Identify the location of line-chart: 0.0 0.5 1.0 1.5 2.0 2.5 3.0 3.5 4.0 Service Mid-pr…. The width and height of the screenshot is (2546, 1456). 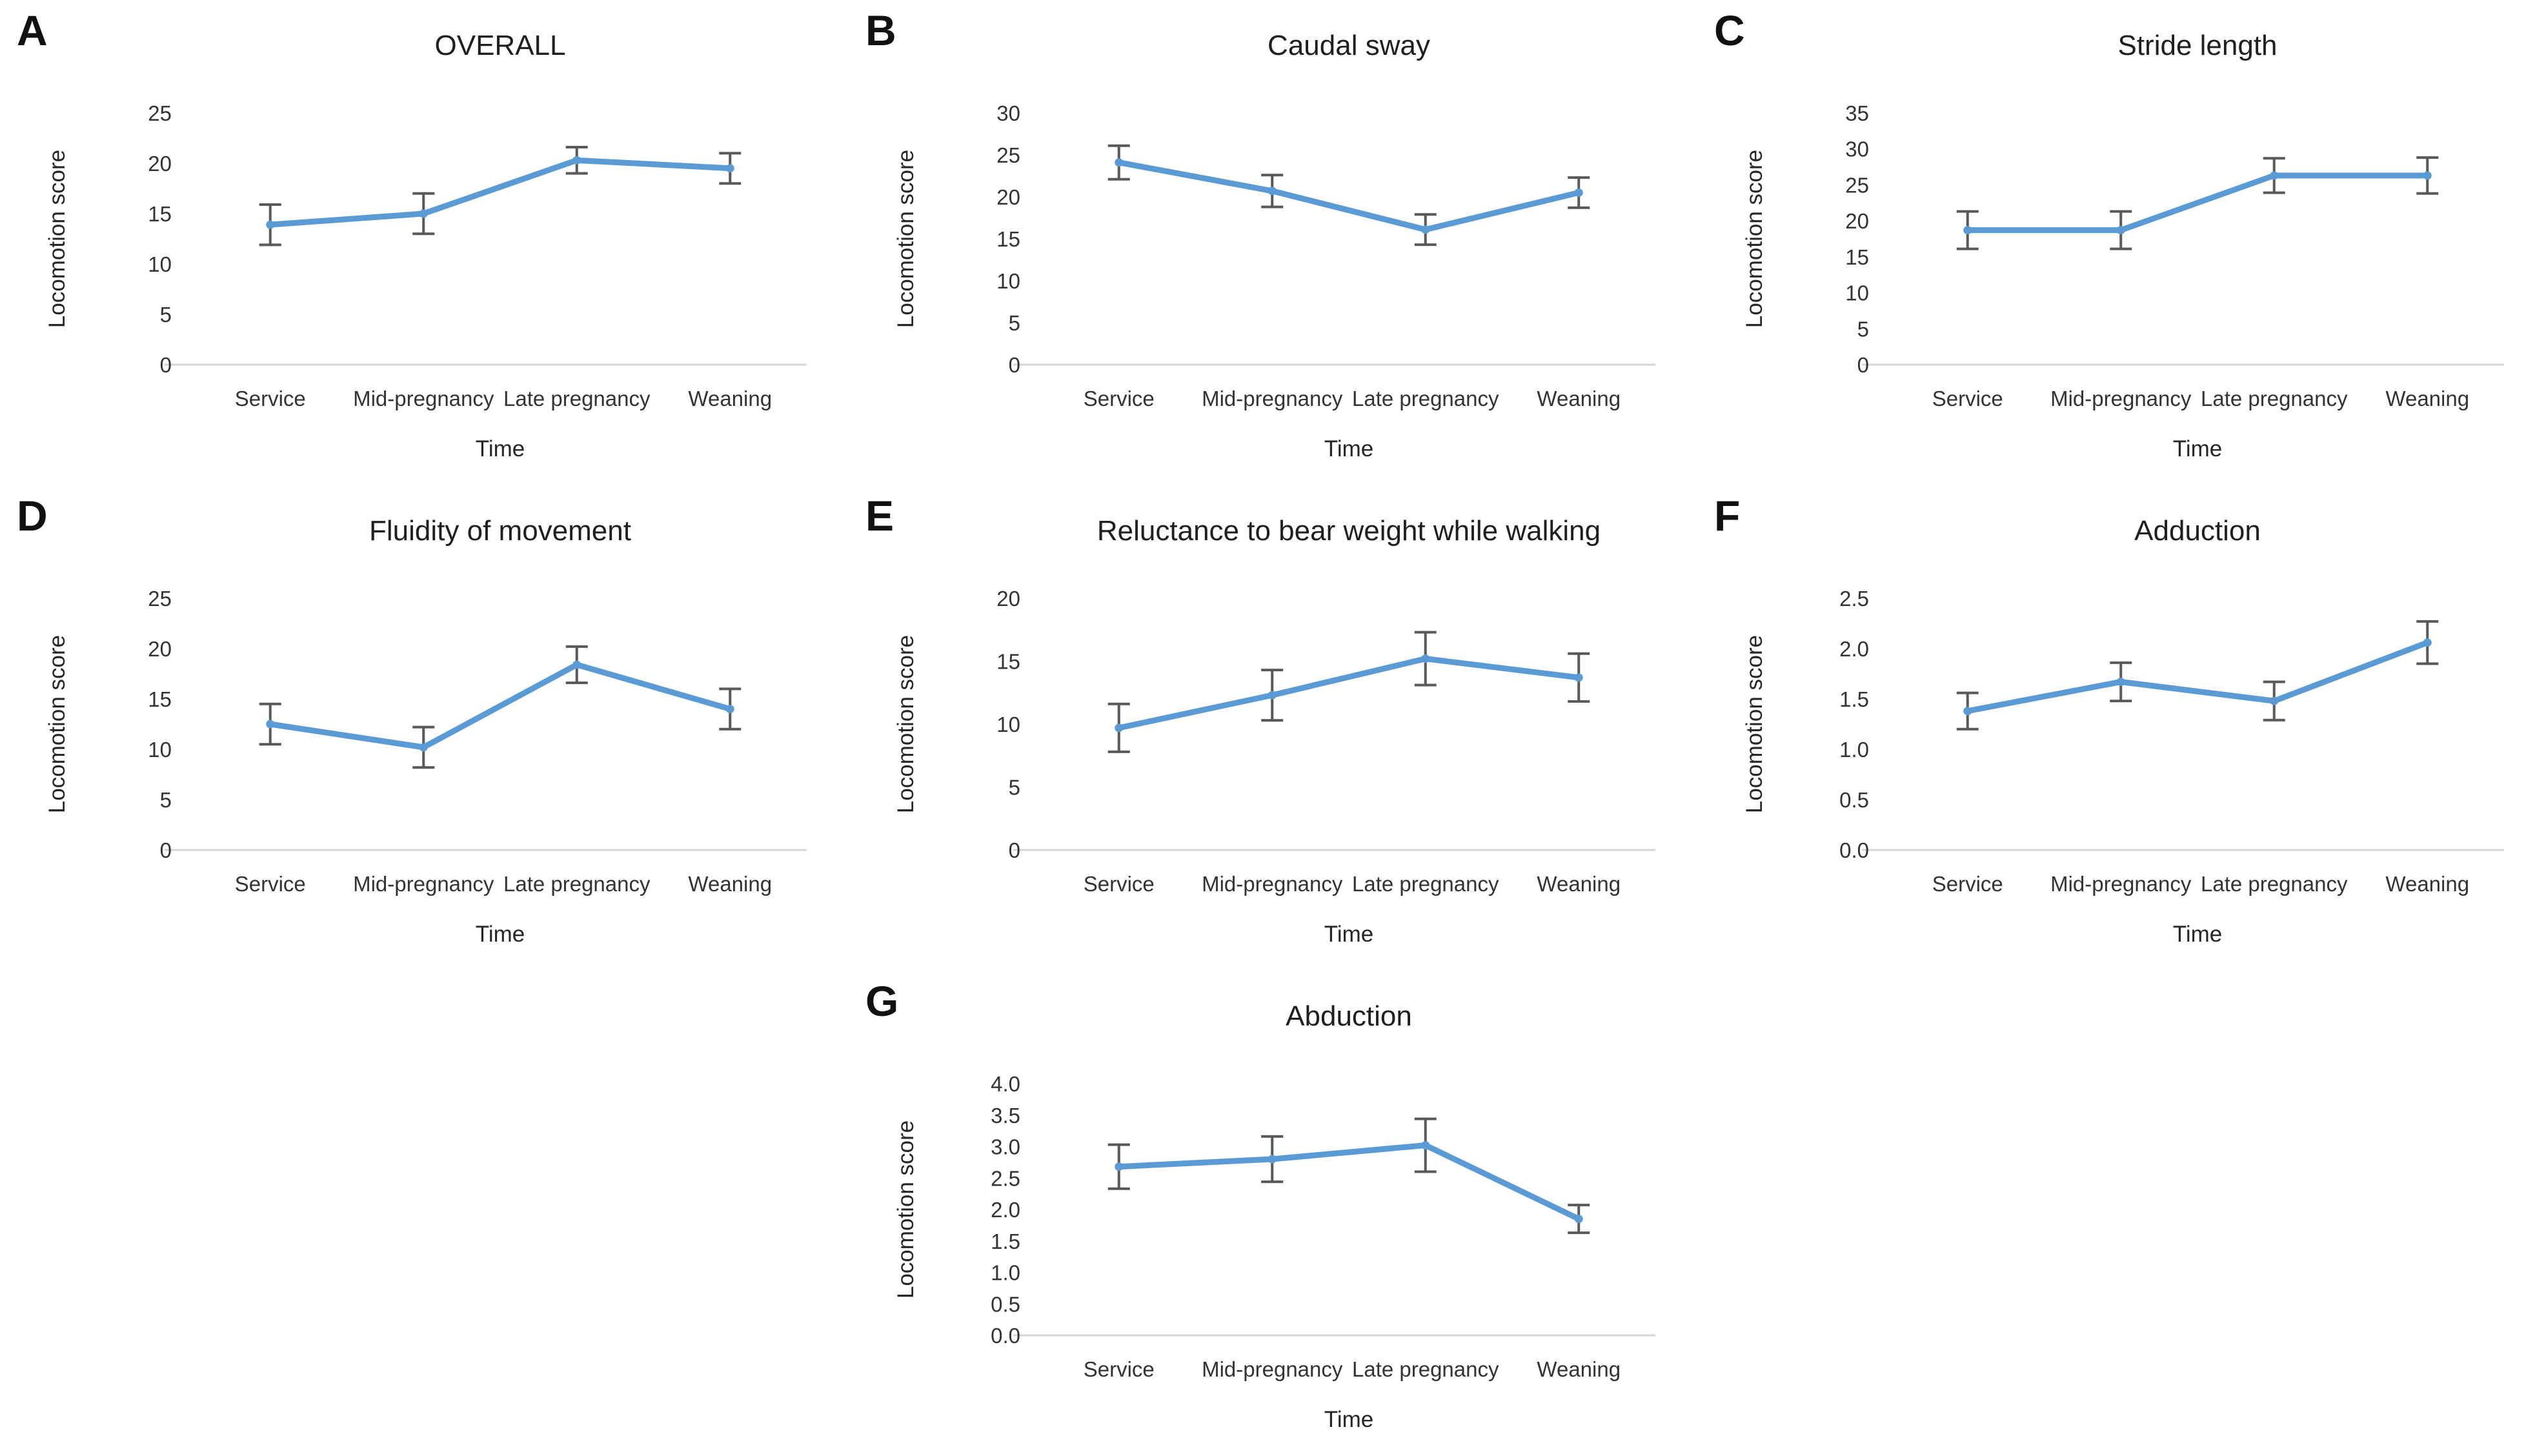
(1274, 1252).